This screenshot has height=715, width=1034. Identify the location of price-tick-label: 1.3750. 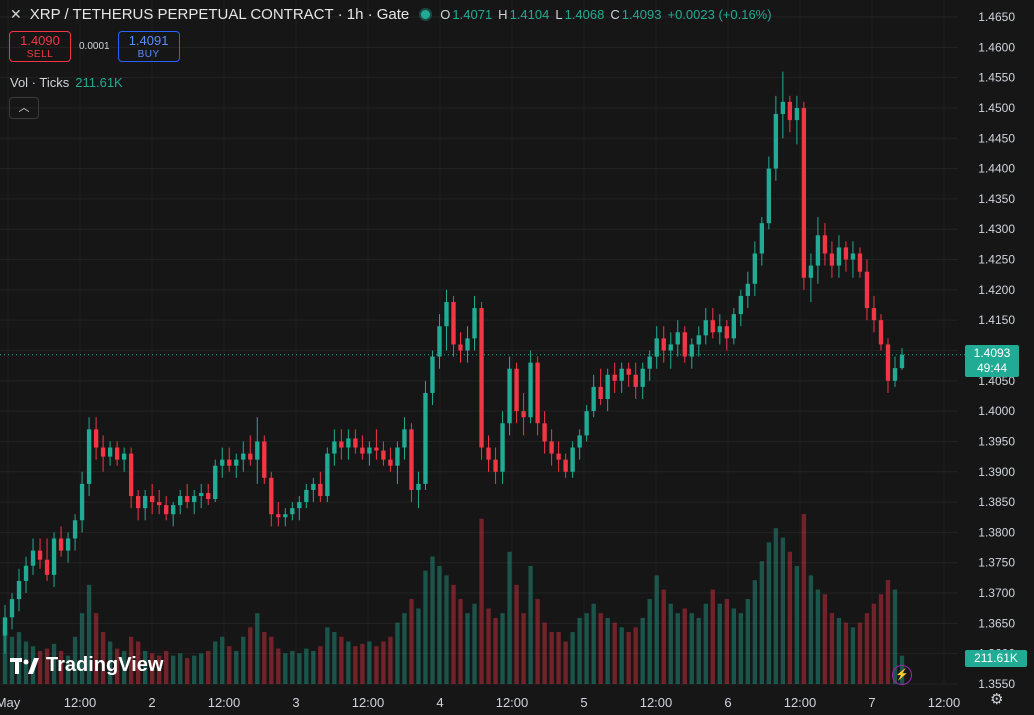
(996, 563).